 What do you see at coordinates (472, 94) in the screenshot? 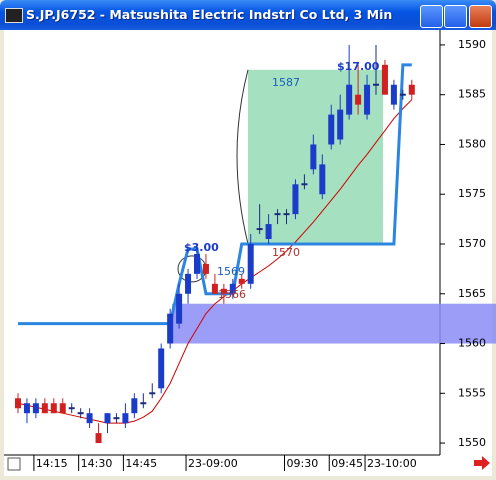
I see `y-tick-label: 1585` at bounding box center [472, 94].